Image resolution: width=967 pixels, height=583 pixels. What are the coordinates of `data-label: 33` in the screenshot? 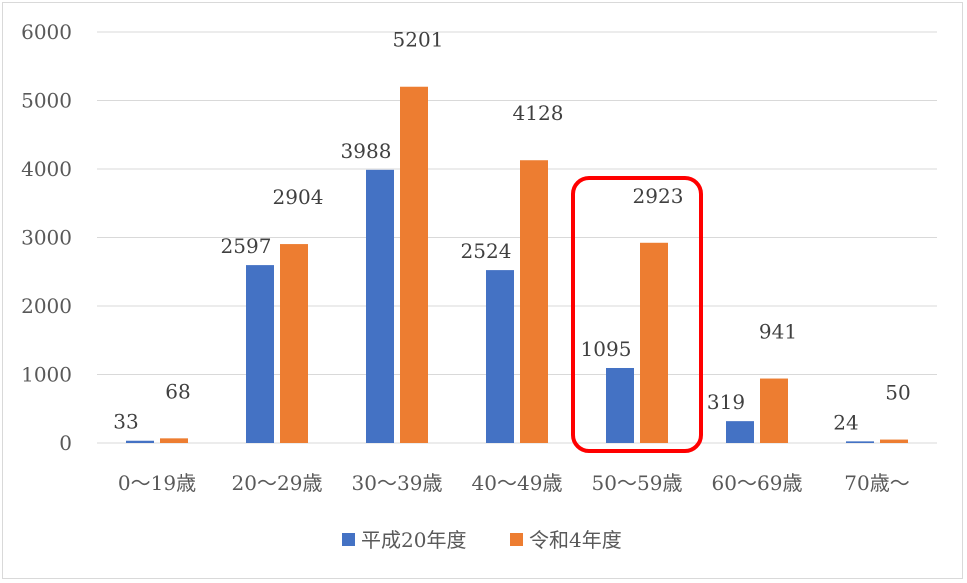 It's located at (125, 422).